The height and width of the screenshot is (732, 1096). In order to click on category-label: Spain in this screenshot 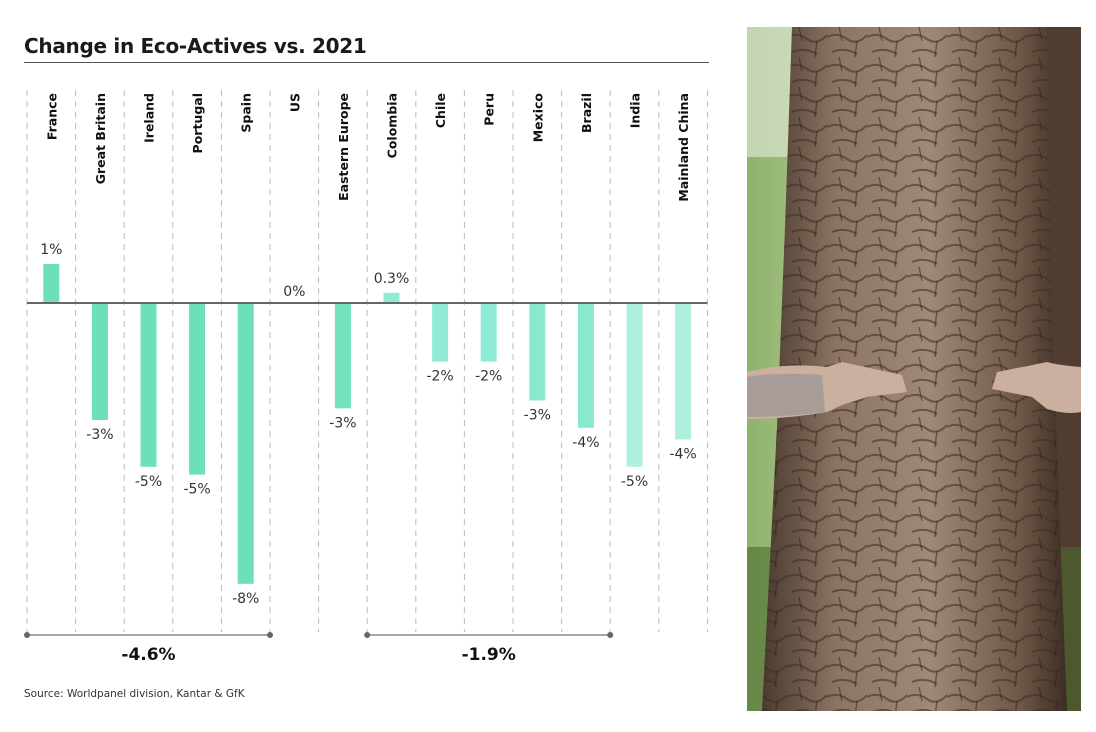, I will do `click(246, 113)`.